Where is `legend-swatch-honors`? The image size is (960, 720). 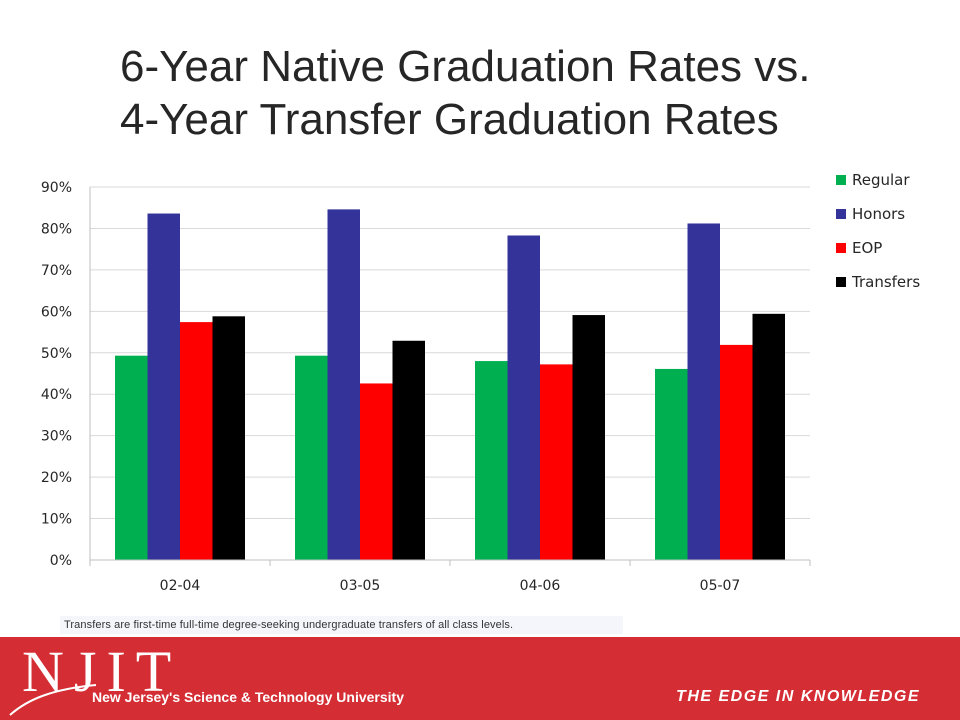 legend-swatch-honors is located at coordinates (841, 214).